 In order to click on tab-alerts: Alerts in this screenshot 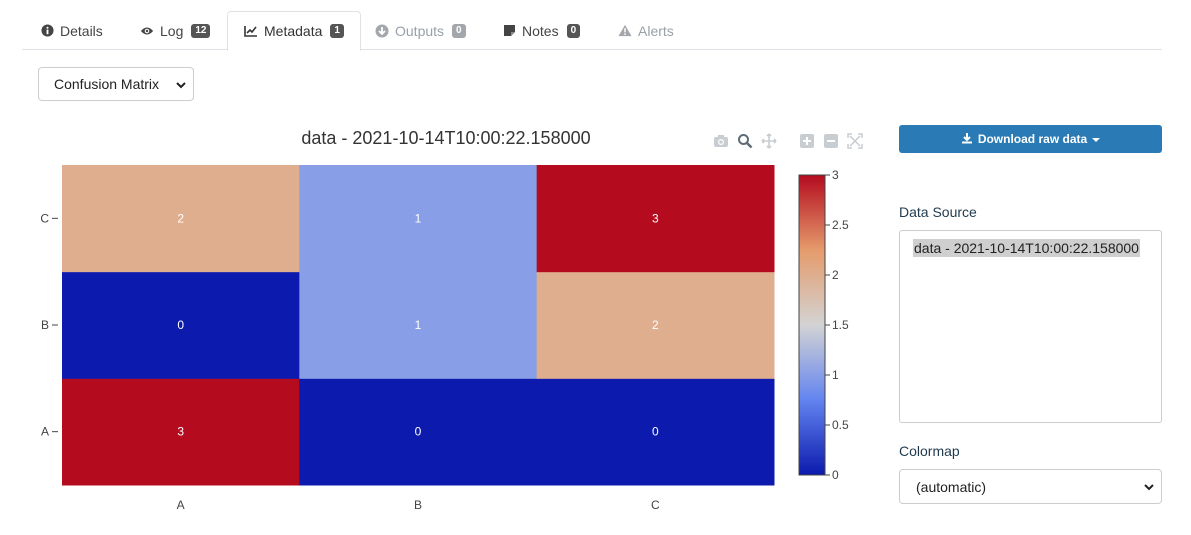, I will do `click(646, 30)`.